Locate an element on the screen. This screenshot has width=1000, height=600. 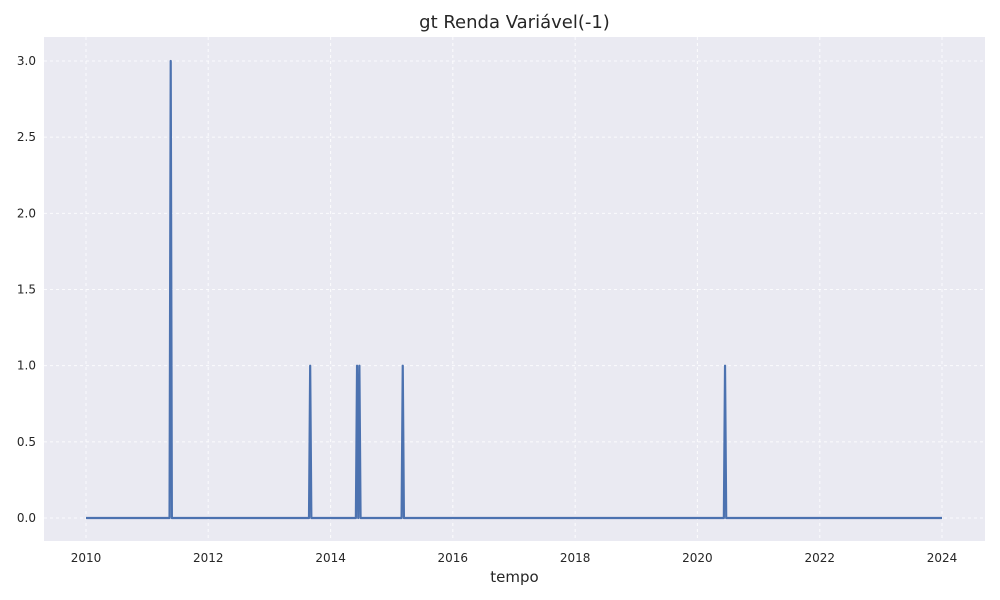
y-axis: 0.0 0.5 1.0 1.5 2.0 2.5 3.0 is located at coordinates (26, 289).